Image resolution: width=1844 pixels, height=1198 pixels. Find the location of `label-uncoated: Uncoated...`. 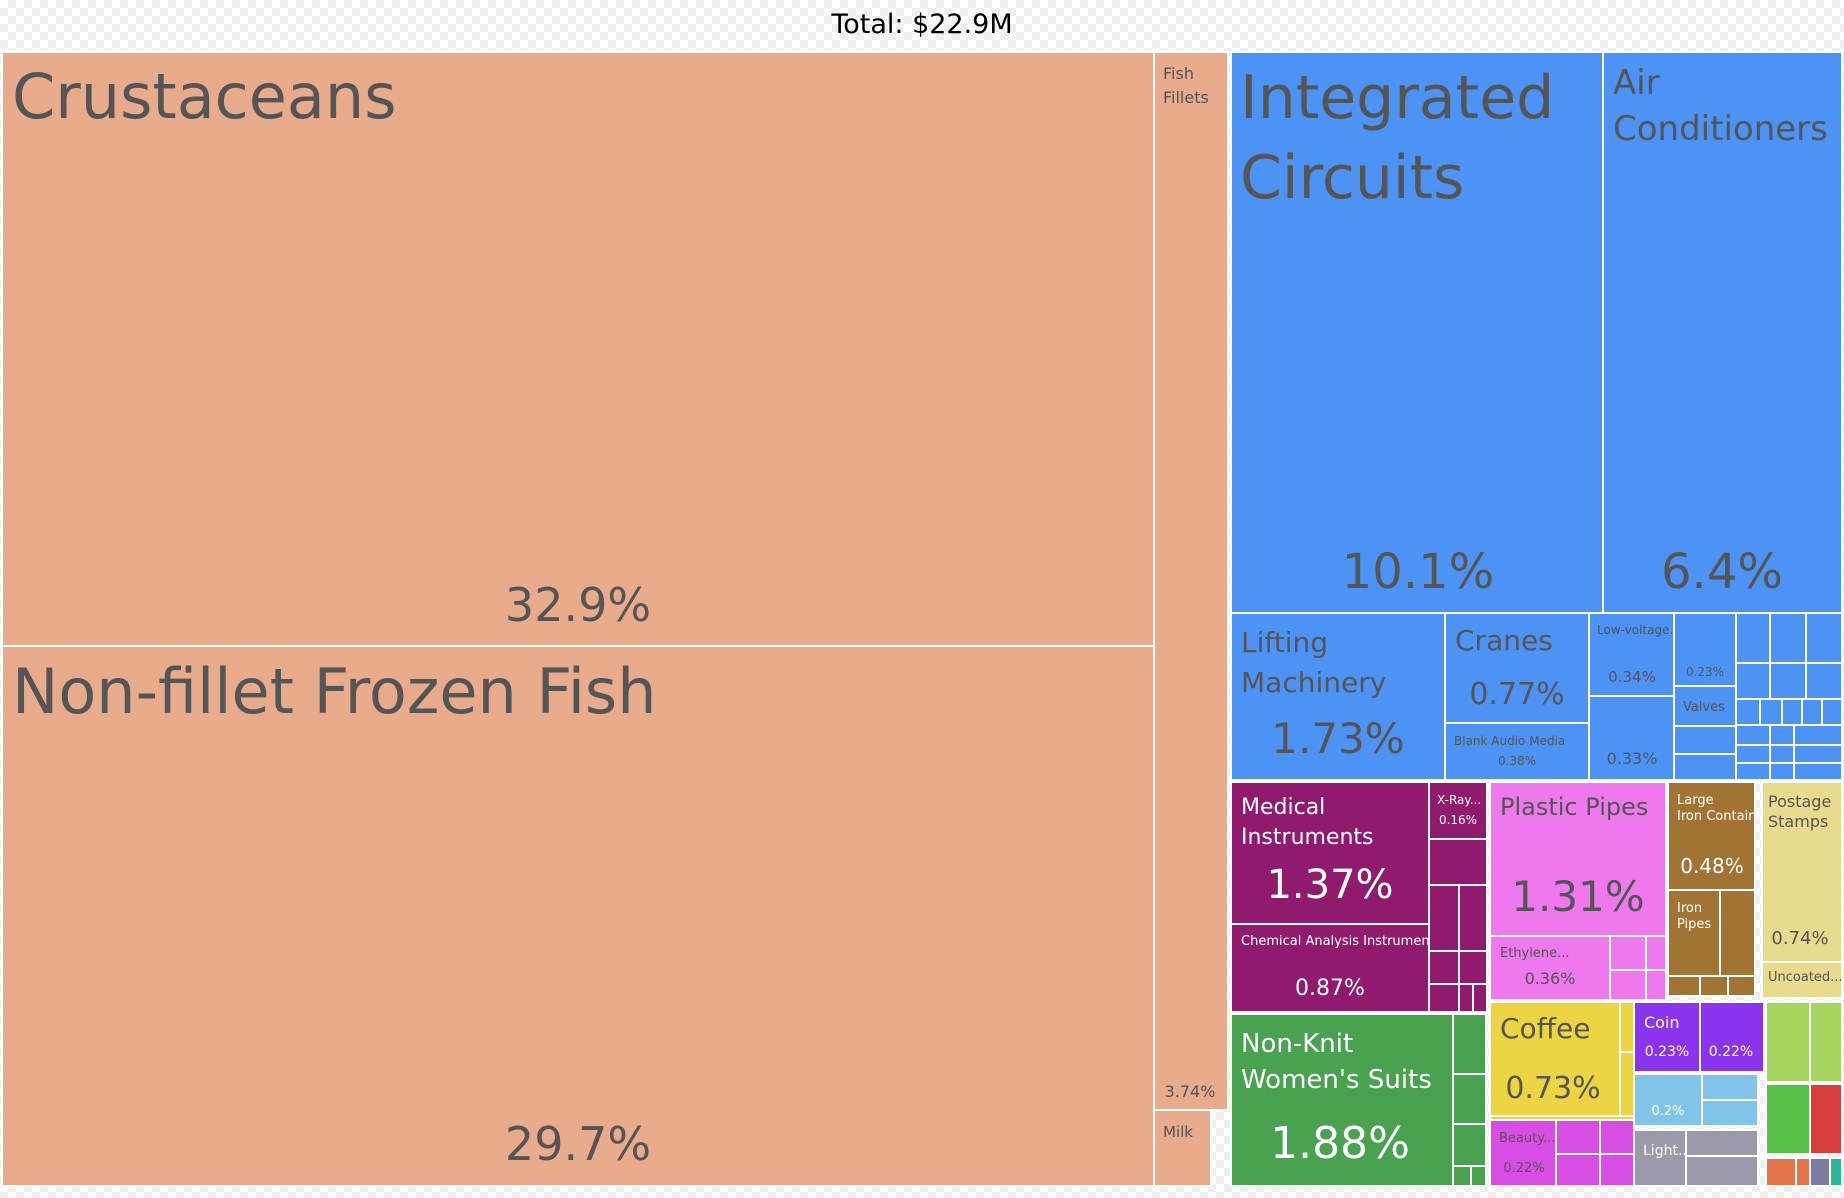

label-uncoated: Uncoated... is located at coordinates (1805, 977).